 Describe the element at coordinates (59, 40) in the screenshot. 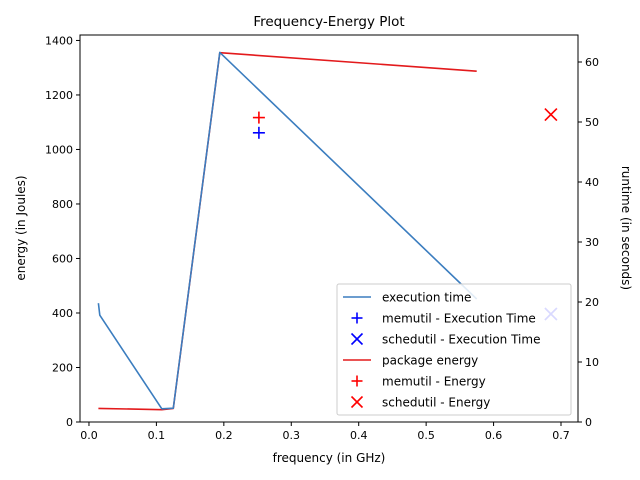

I see `y-left-tick-label: 1400` at that location.